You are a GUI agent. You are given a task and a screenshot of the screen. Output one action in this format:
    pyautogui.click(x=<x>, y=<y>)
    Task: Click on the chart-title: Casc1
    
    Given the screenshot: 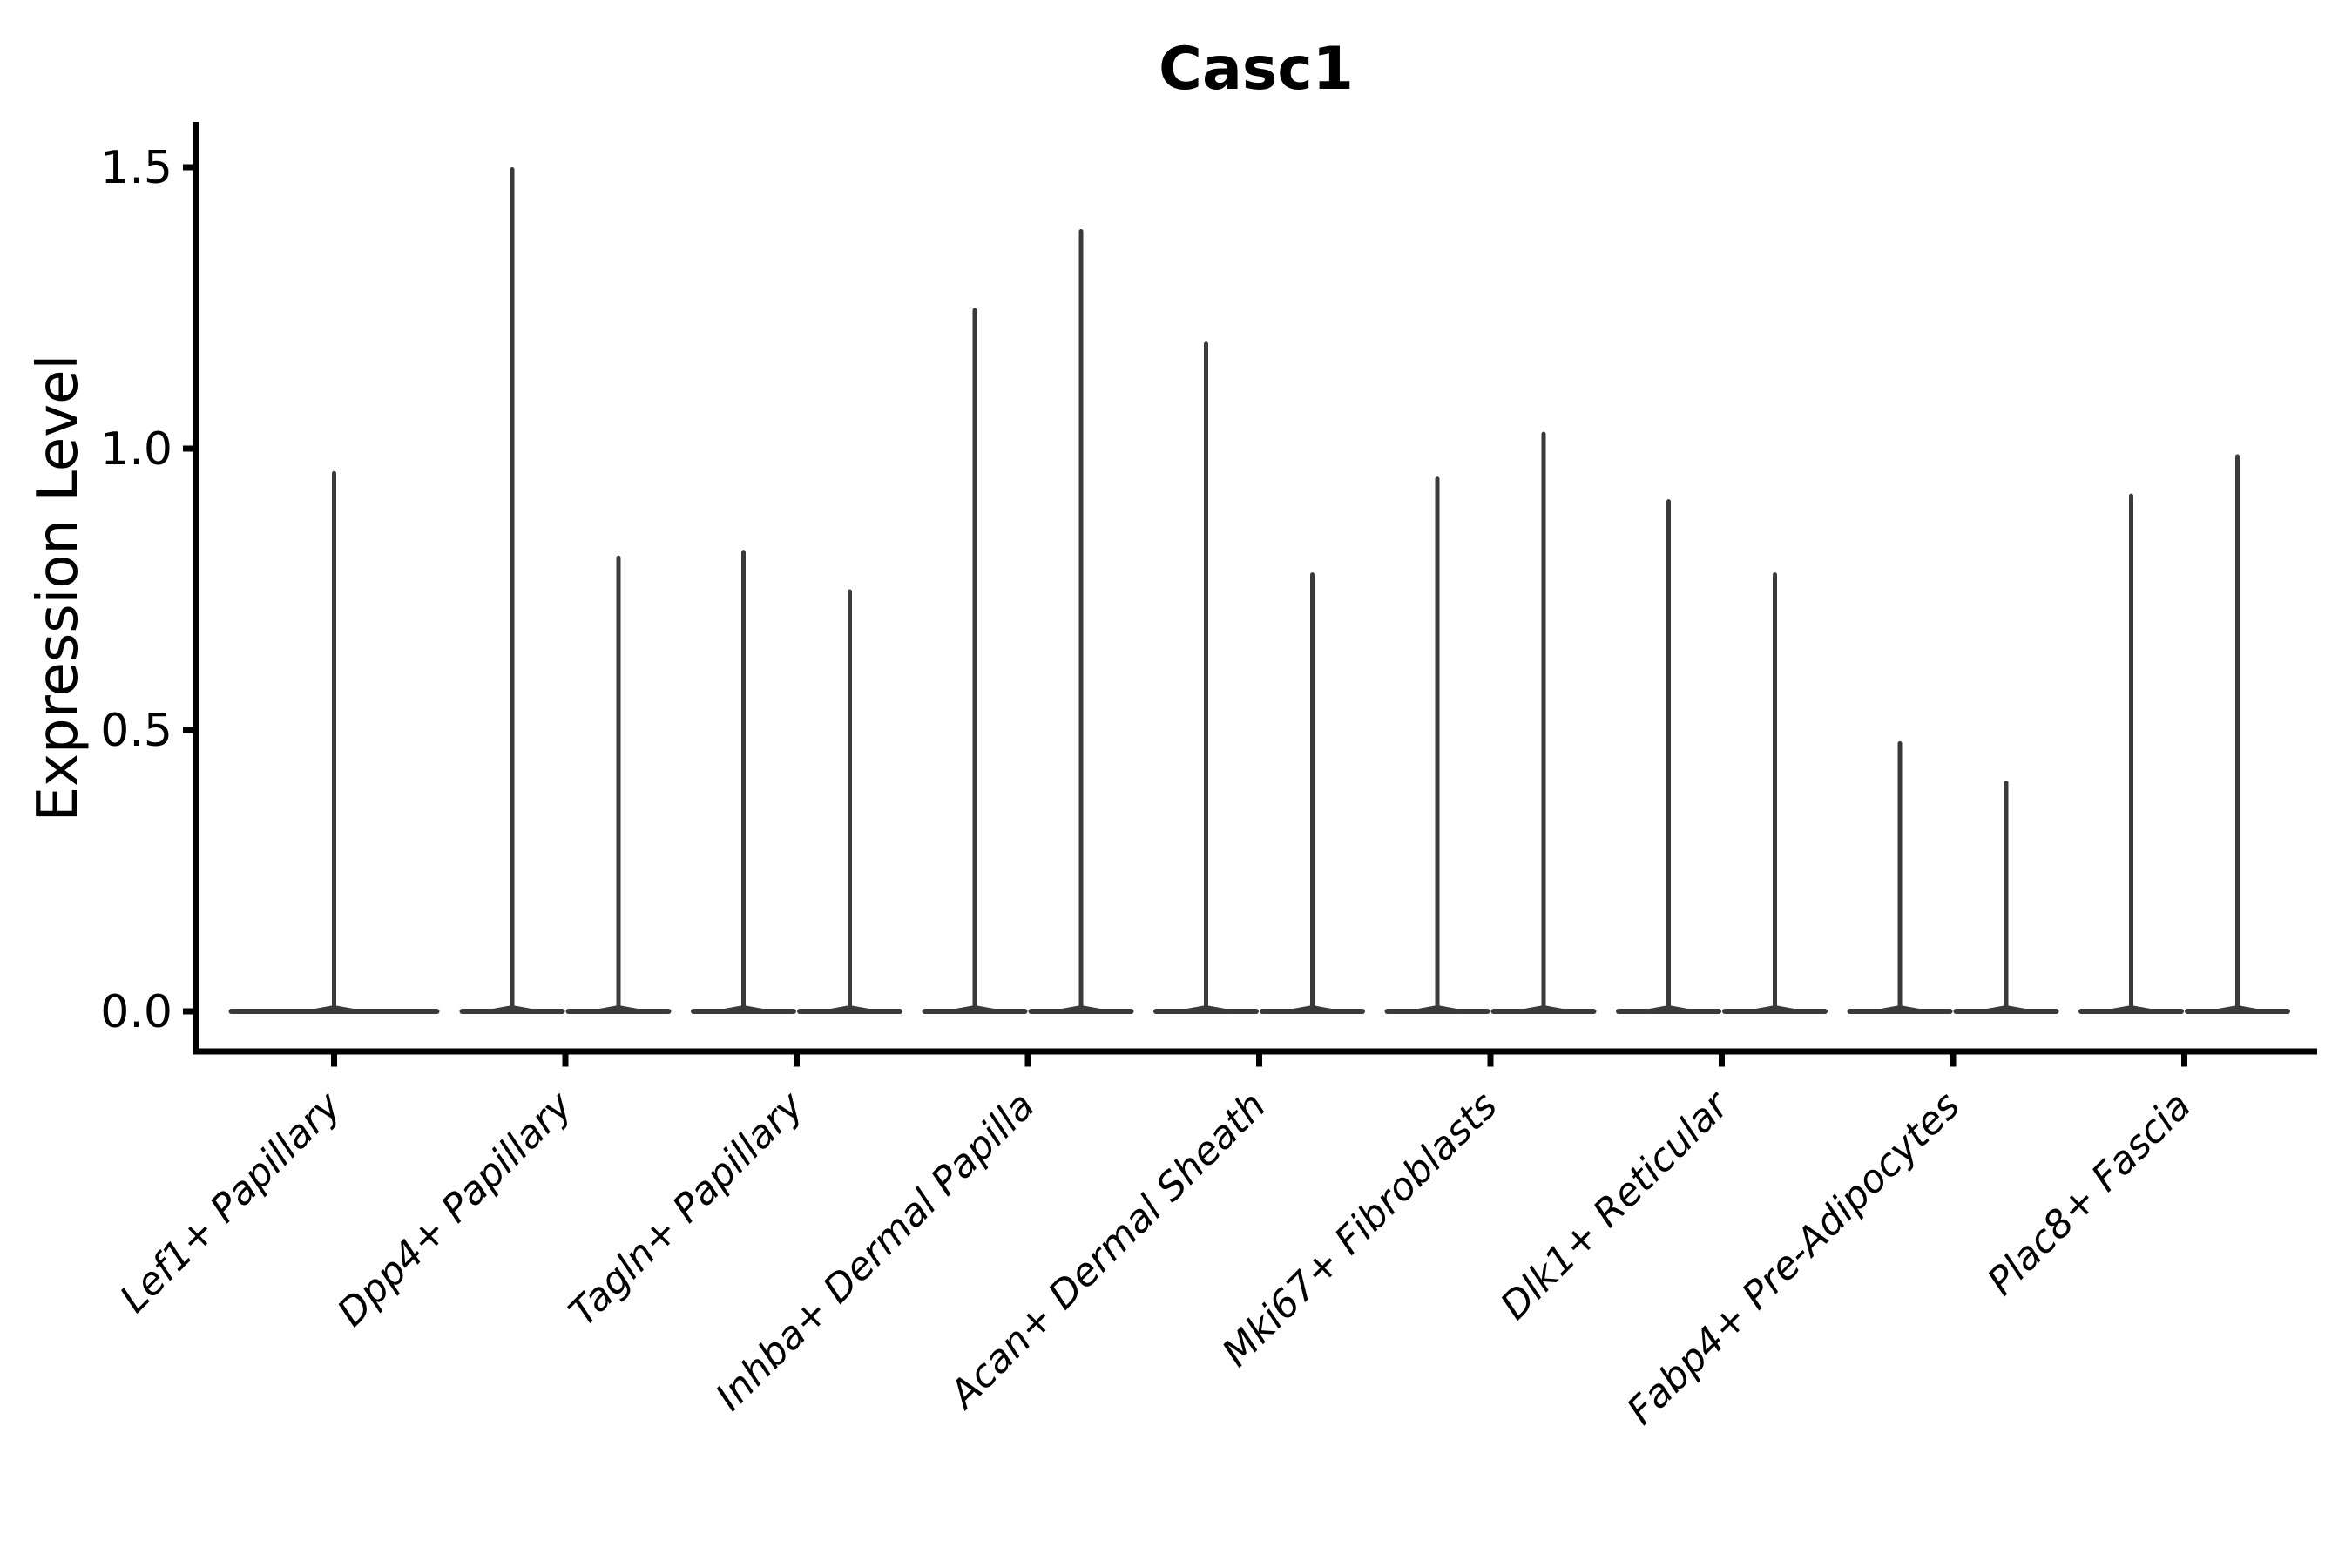 What is the action you would take?
    pyautogui.click(x=1256, y=69)
    